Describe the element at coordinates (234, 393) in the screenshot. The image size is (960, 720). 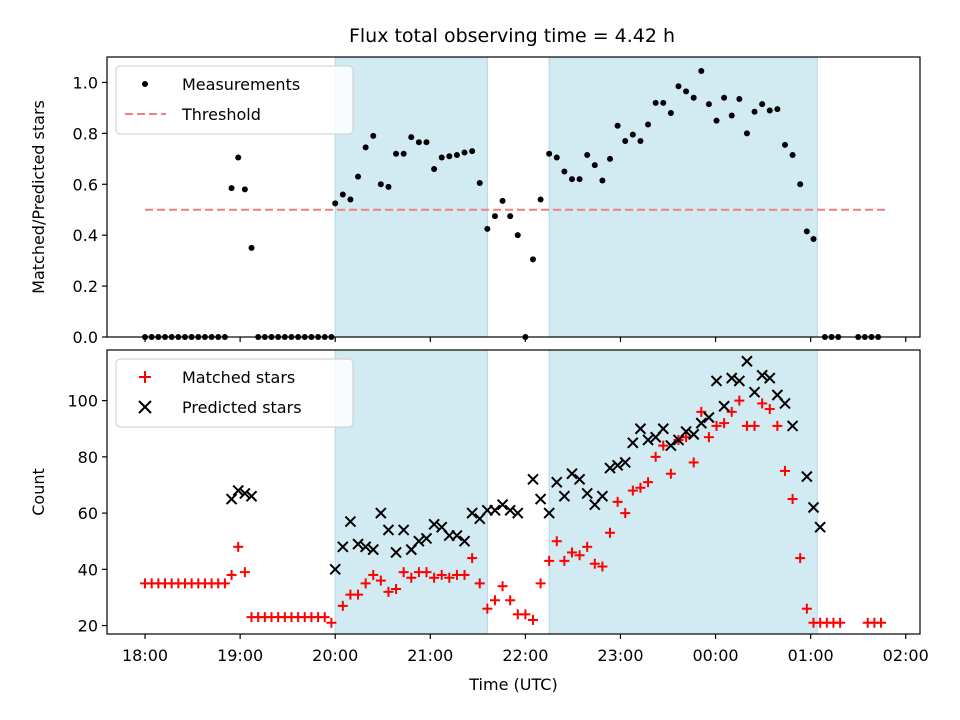
I see `bottom-legend: Matched stars Predicted stars` at that location.